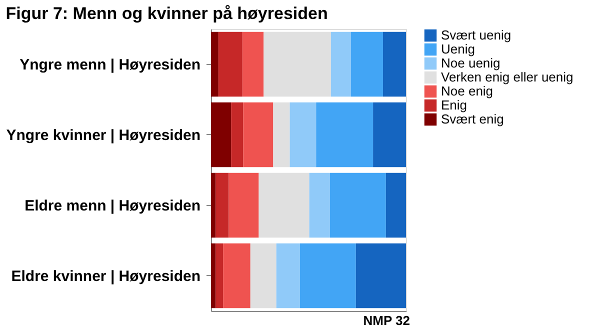 The height and width of the screenshot is (336, 595). Describe the element at coordinates (105, 276) in the screenshot. I see `y-tick-label: Eldre kvinner | Høyresiden` at that location.